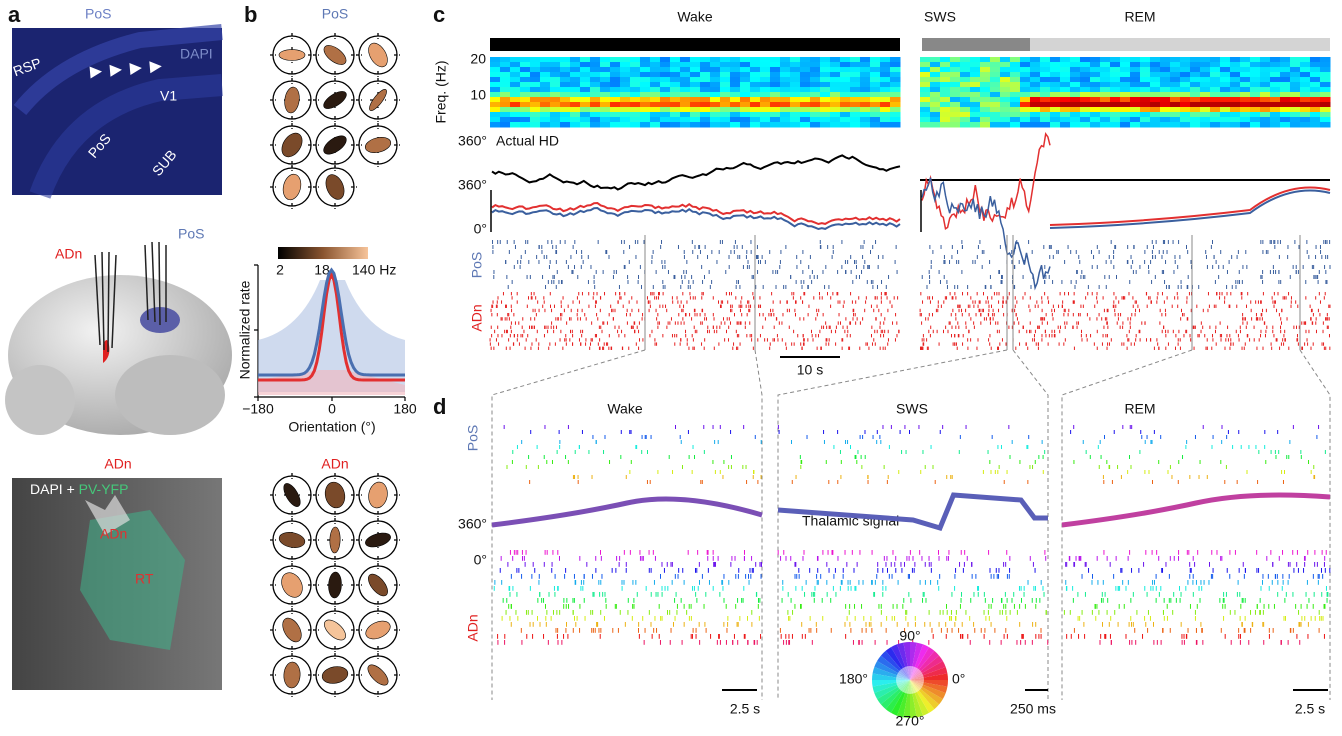 The height and width of the screenshot is (736, 1342). Describe the element at coordinates (958, 679) in the screenshot. I see `wheel-label: 0°` at that location.